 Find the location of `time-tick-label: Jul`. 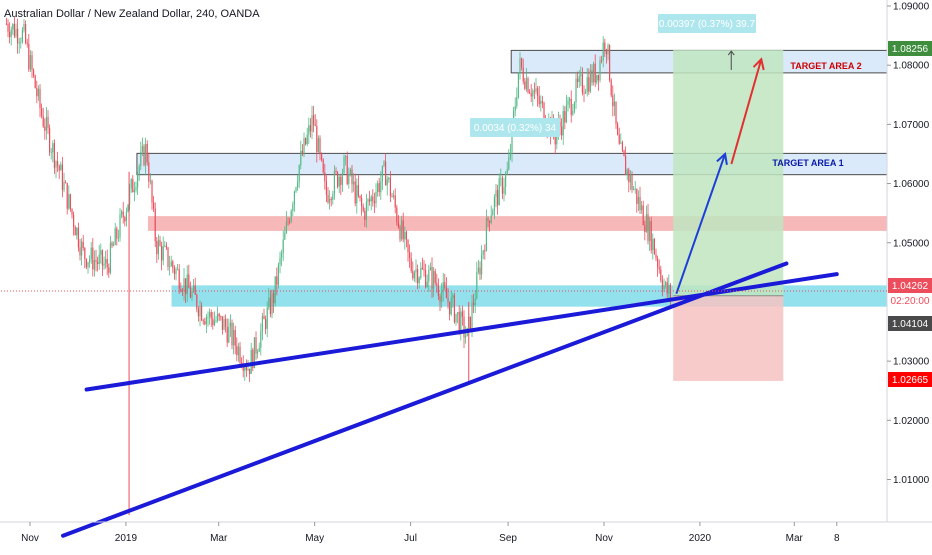

time-tick-label: Jul is located at coordinates (410, 538).